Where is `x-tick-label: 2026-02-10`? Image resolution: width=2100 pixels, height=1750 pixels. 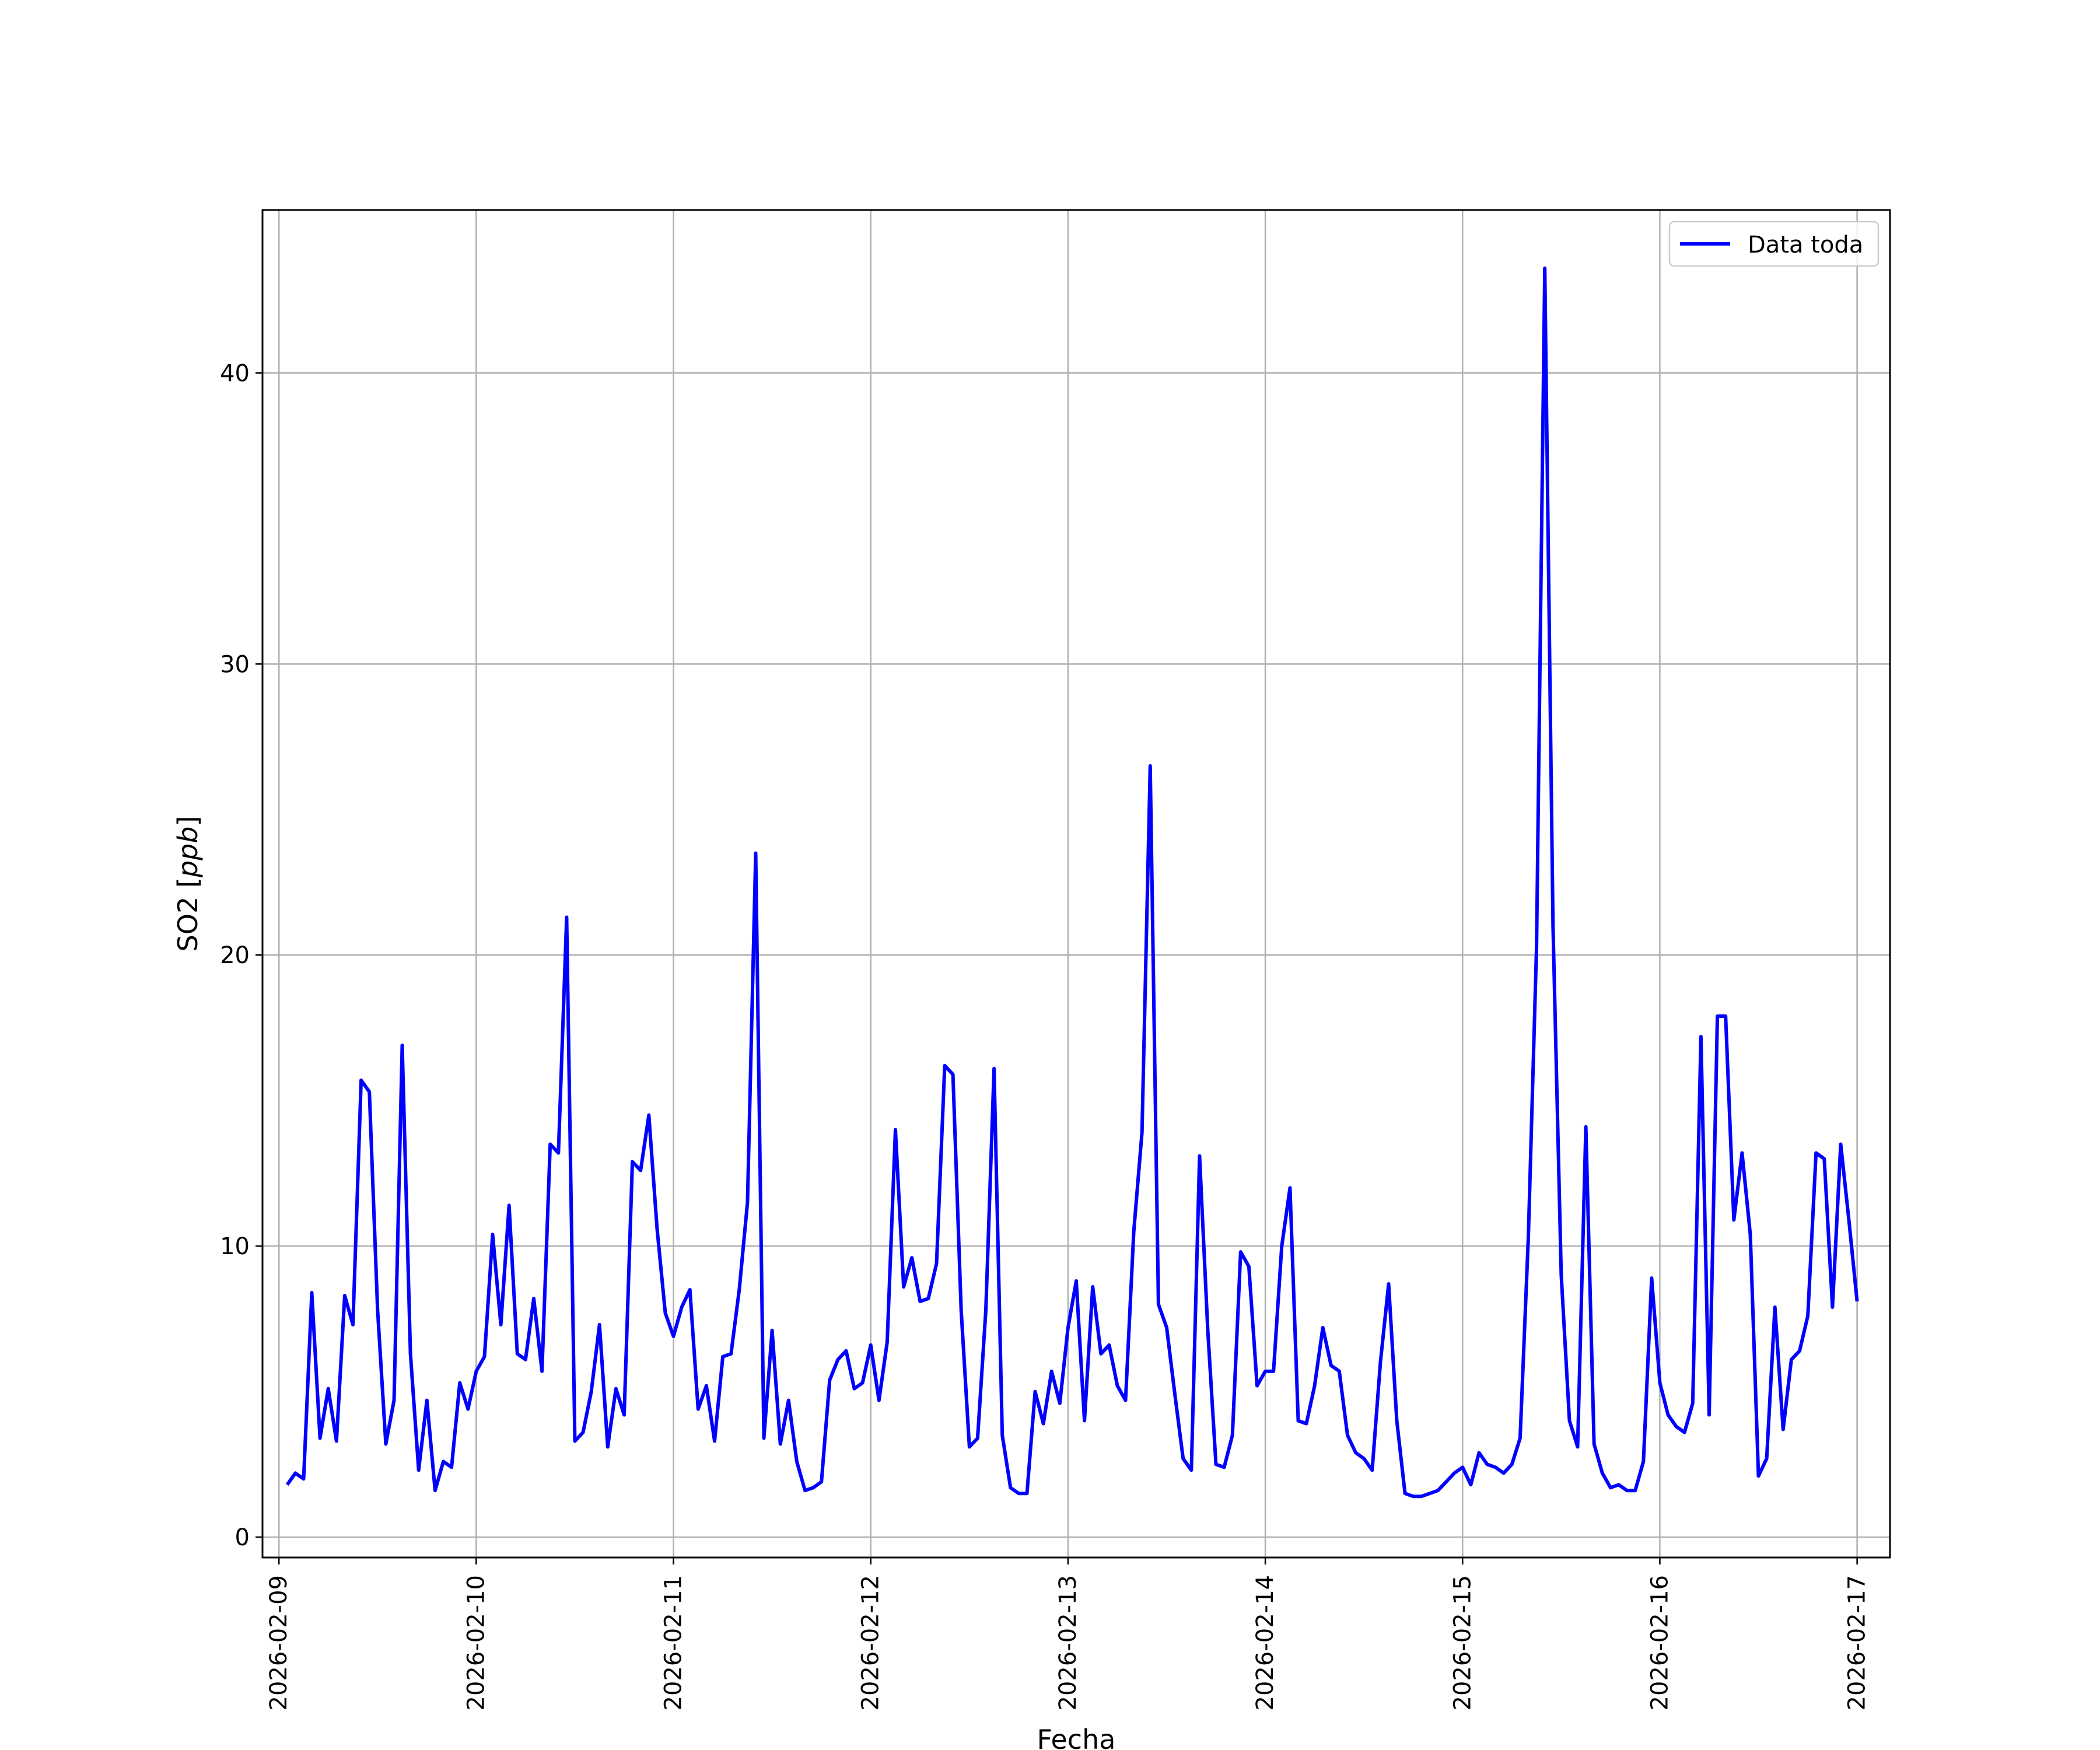 x-tick-label: 2026-02-10 is located at coordinates (476, 1643).